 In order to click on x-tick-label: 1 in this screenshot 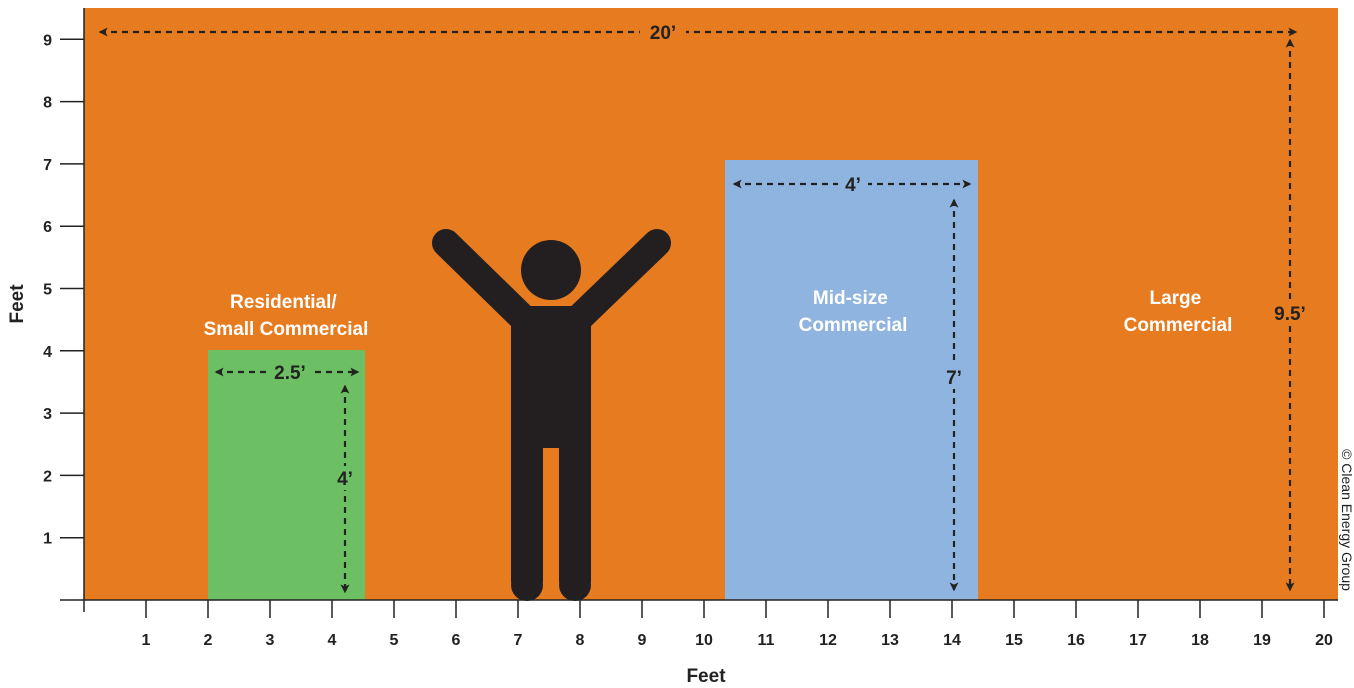, I will do `click(146, 640)`.